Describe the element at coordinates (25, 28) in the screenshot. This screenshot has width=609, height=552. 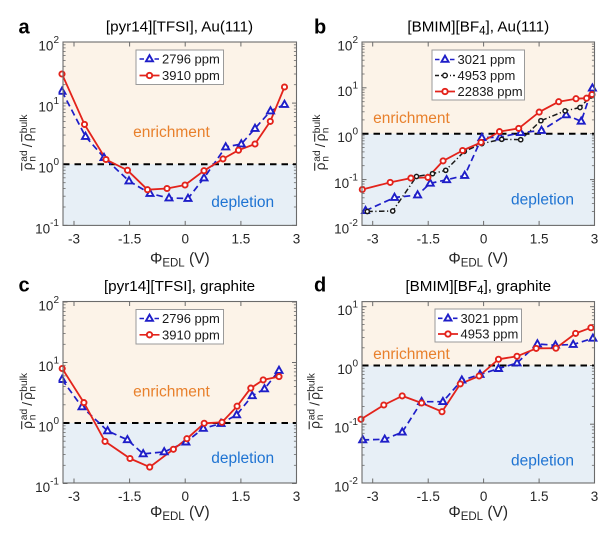
I see `svg-text: a` at that location.